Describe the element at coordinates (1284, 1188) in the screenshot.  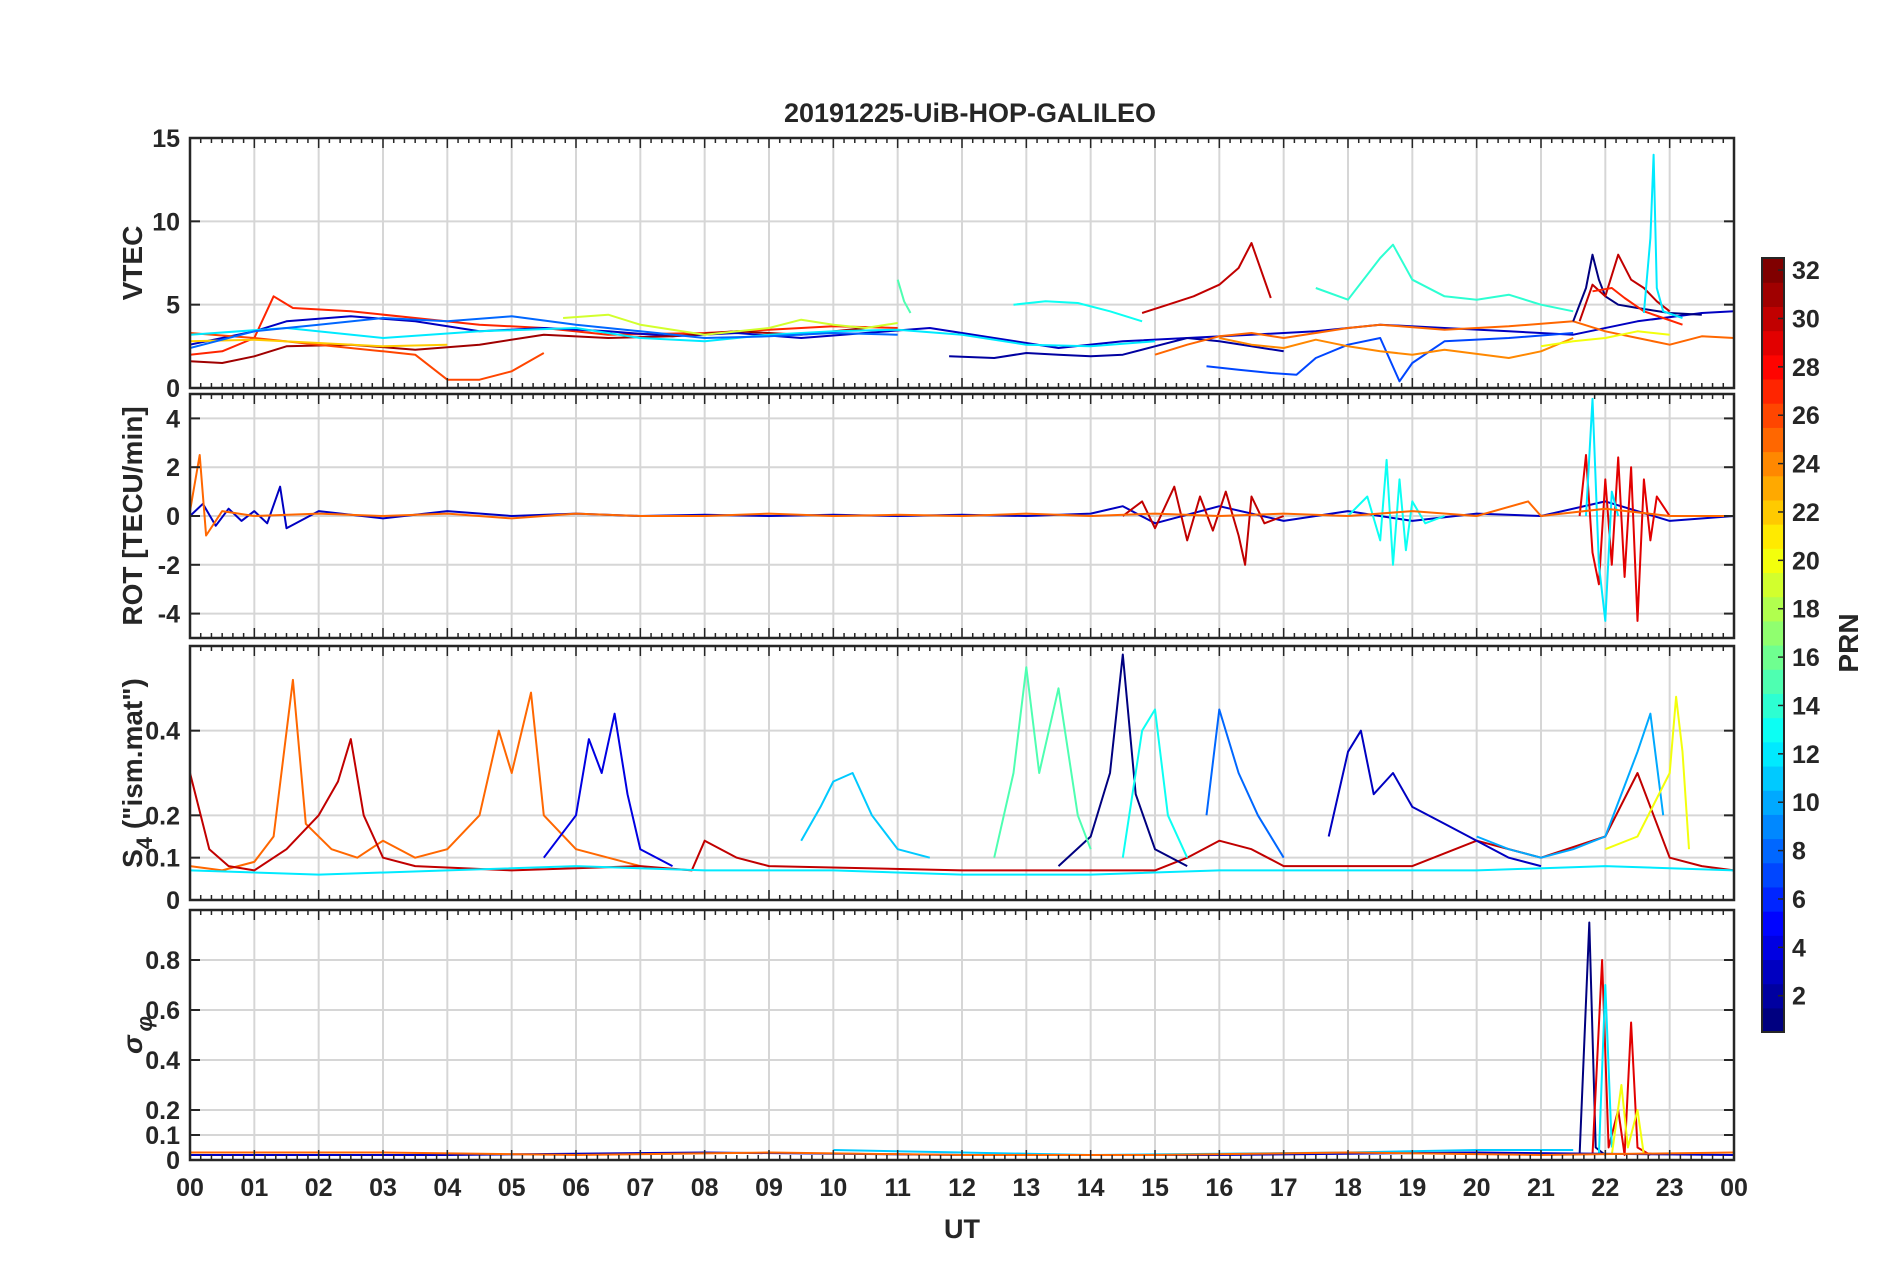
I see `x-tick-label: 17` at that location.